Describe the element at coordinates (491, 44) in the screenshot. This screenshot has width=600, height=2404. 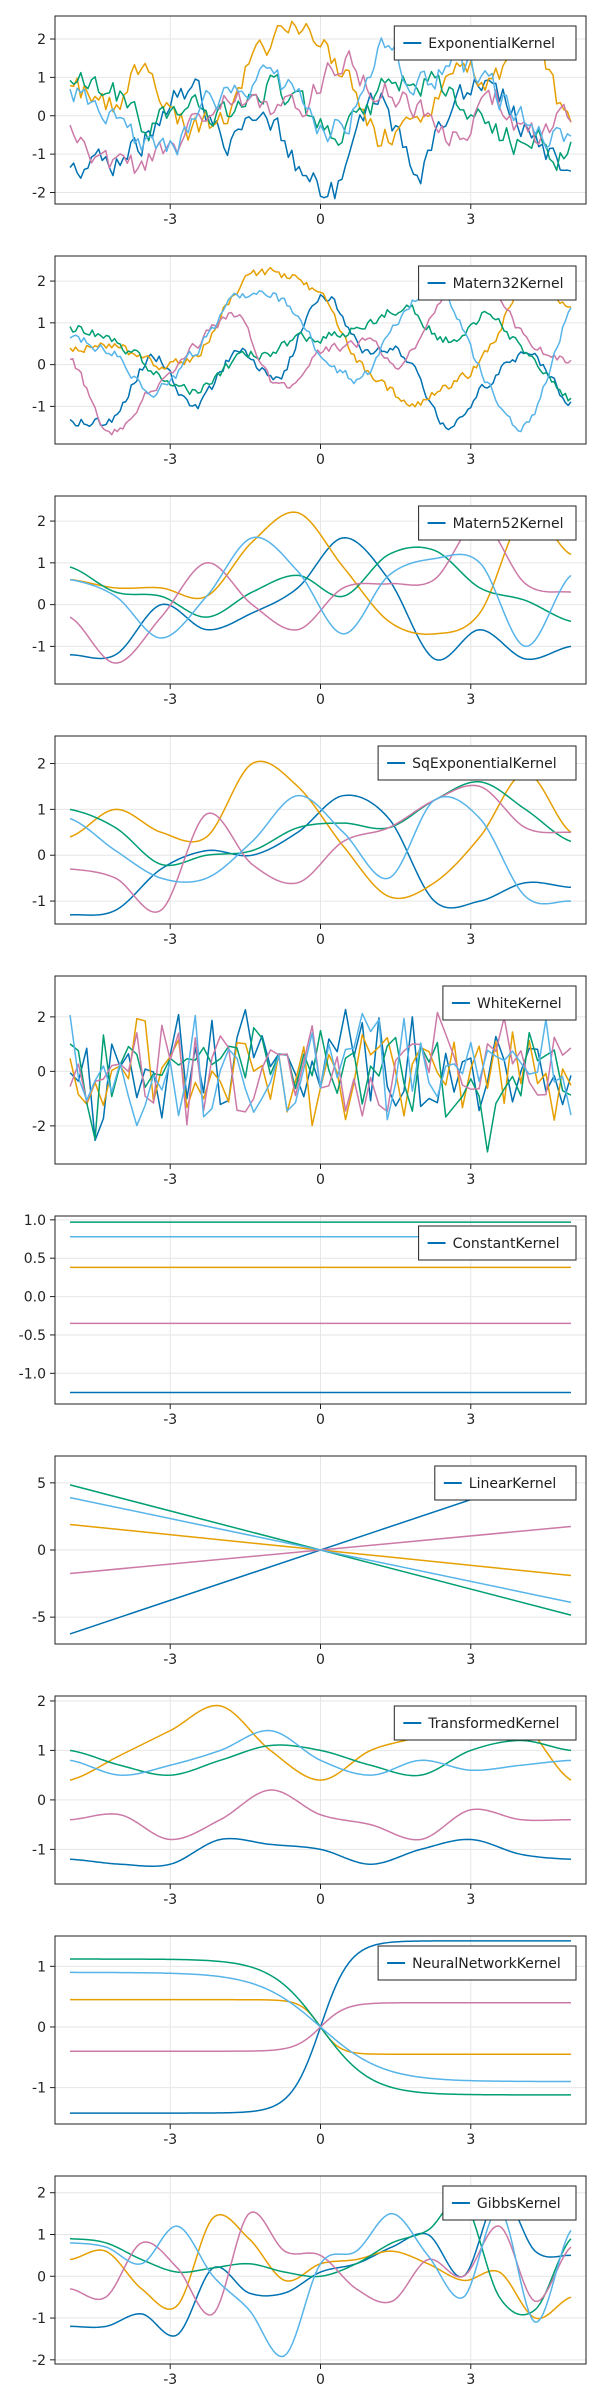
I see `legend-label: ExponentialKernel` at that location.